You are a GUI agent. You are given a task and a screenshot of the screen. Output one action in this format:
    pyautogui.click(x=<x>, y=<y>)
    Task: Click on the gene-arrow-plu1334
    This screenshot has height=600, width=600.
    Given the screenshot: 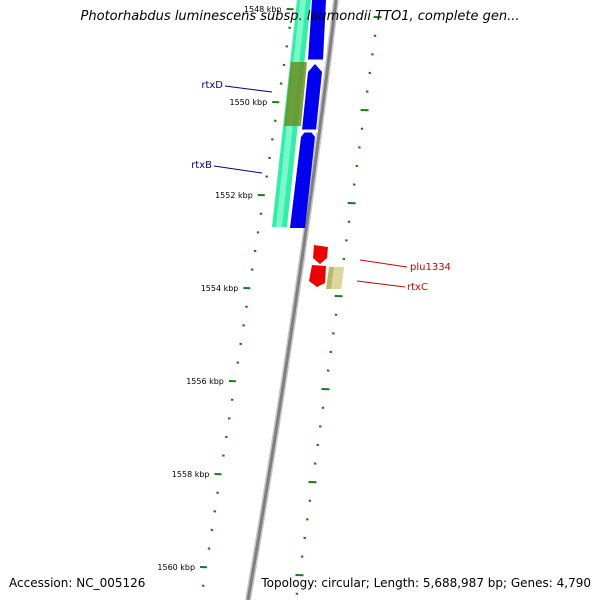 What is the action you would take?
    pyautogui.click(x=320, y=254)
    